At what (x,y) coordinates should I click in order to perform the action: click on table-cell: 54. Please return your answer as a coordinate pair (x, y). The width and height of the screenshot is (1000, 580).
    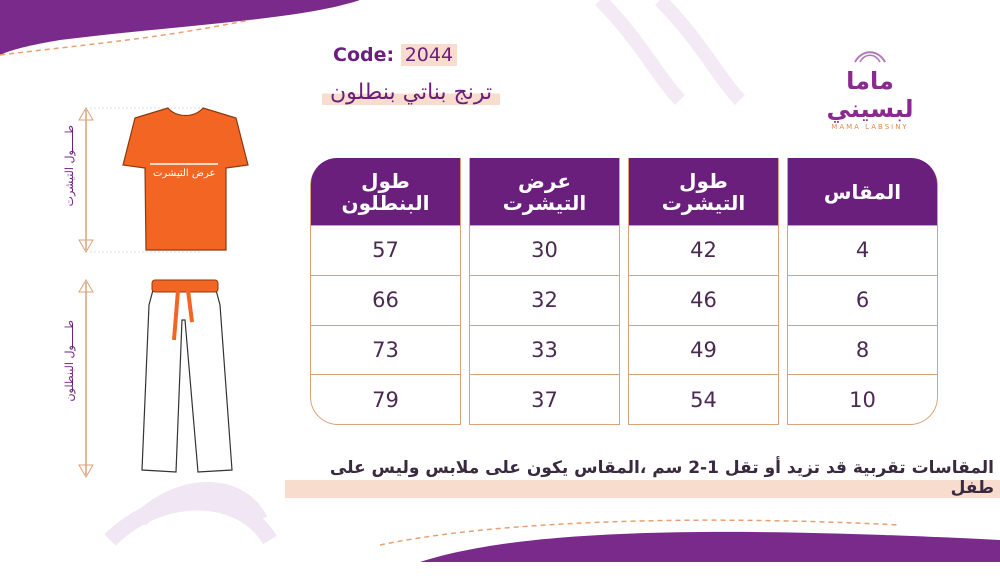
    Looking at the image, I should click on (703, 399).